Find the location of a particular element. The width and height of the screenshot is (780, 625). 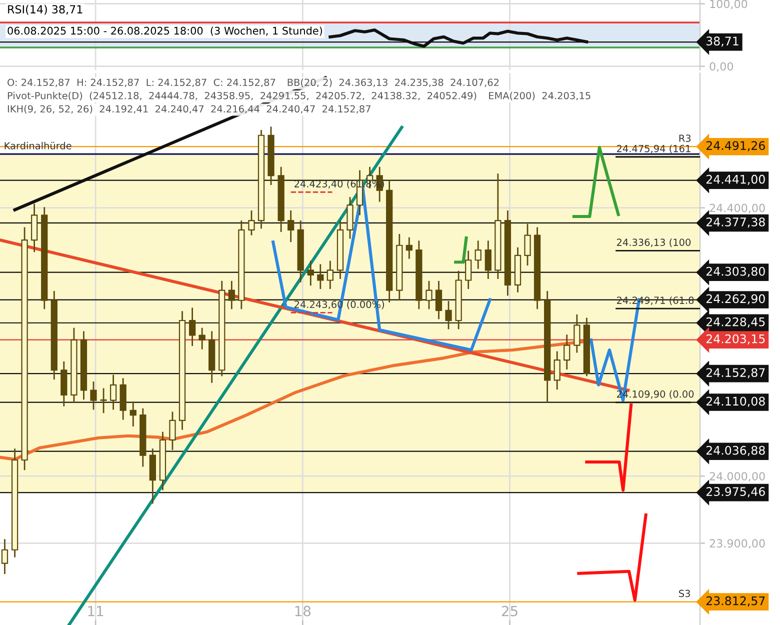

ref-line-label: 24.377,38 is located at coordinates (735, 222).